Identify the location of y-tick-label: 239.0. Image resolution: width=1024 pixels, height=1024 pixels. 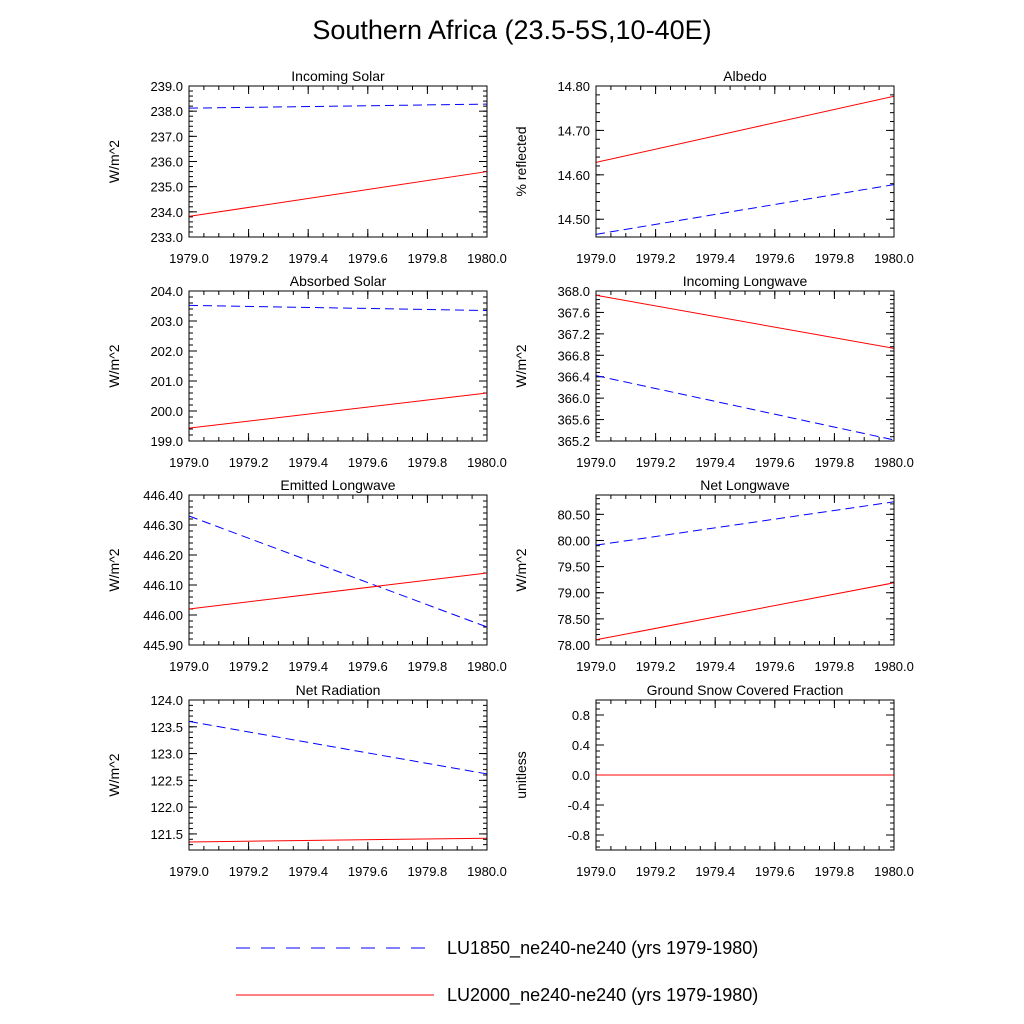
(166, 86).